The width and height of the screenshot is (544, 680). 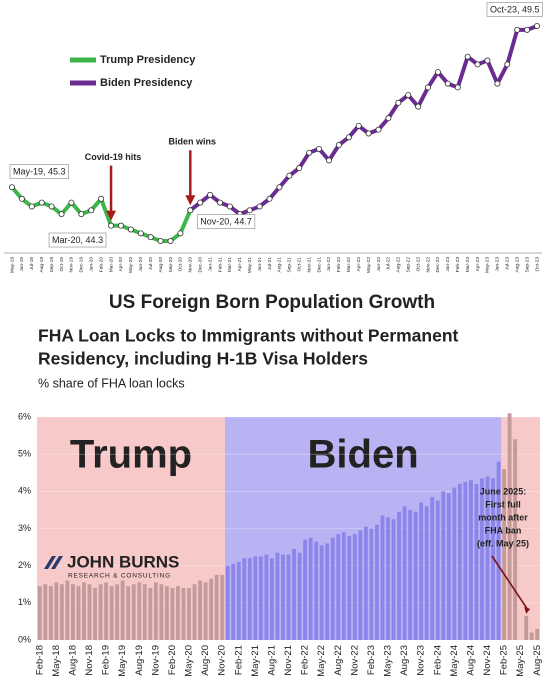 What do you see at coordinates (290, 265) in the screenshot?
I see `x-tick-label: Sep-21` at bounding box center [290, 265].